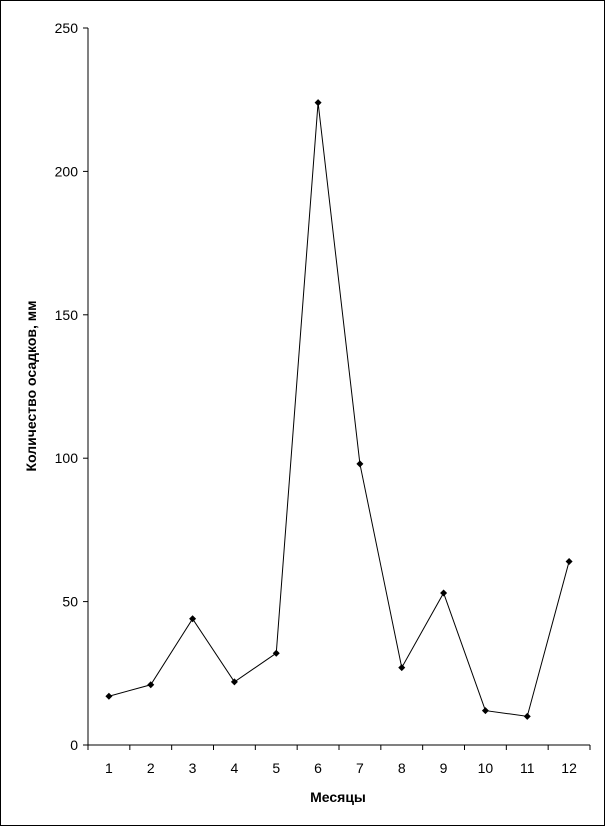 The height and width of the screenshot is (826, 605). What do you see at coordinates (339, 760) in the screenshot?
I see `x-axis: 1 2 3 4 5 6 7 8 9 10 11 12` at bounding box center [339, 760].